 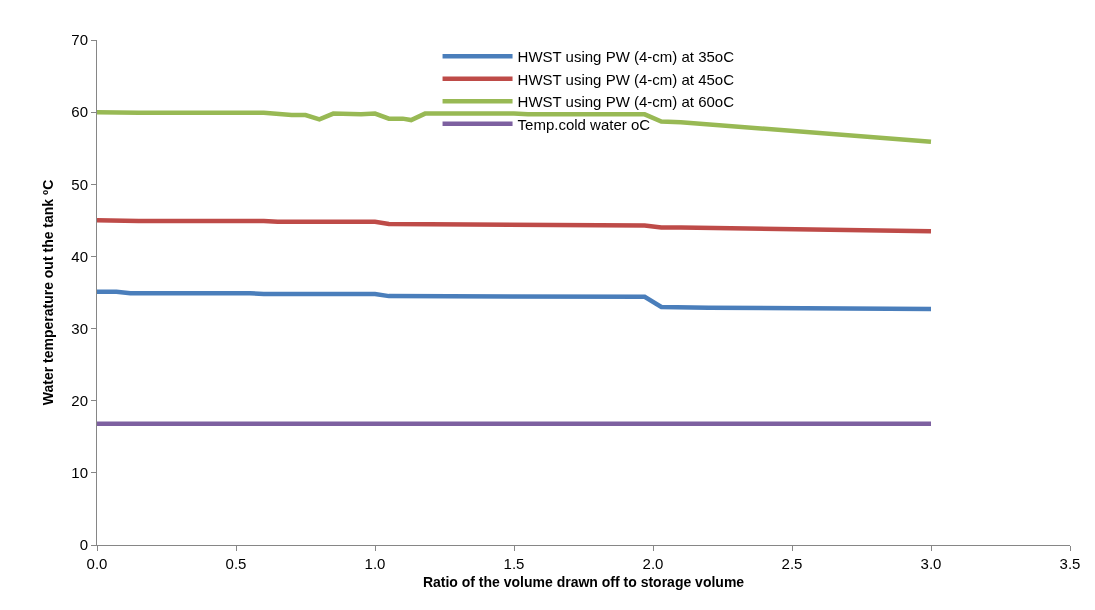 What do you see at coordinates (931, 563) in the screenshot?
I see `x-tick-label: 3.0` at bounding box center [931, 563].